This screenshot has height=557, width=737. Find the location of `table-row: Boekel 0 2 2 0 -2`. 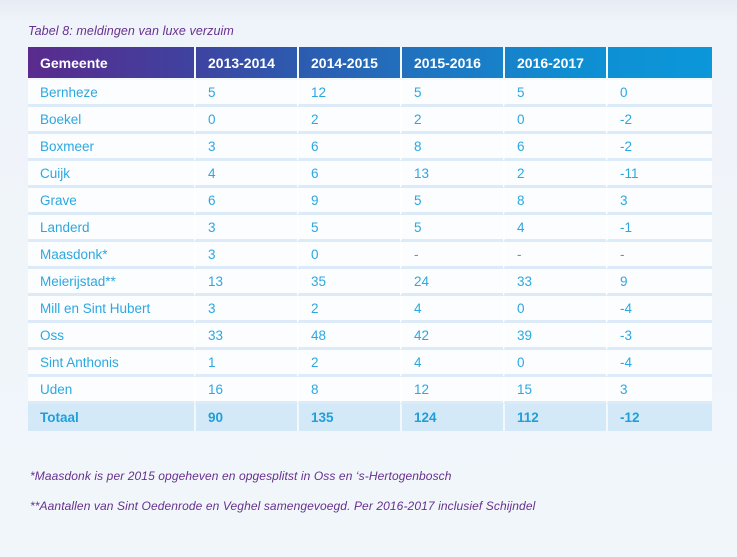

table-row: Boekel 0 2 2 0 -2 is located at coordinates (370, 120).